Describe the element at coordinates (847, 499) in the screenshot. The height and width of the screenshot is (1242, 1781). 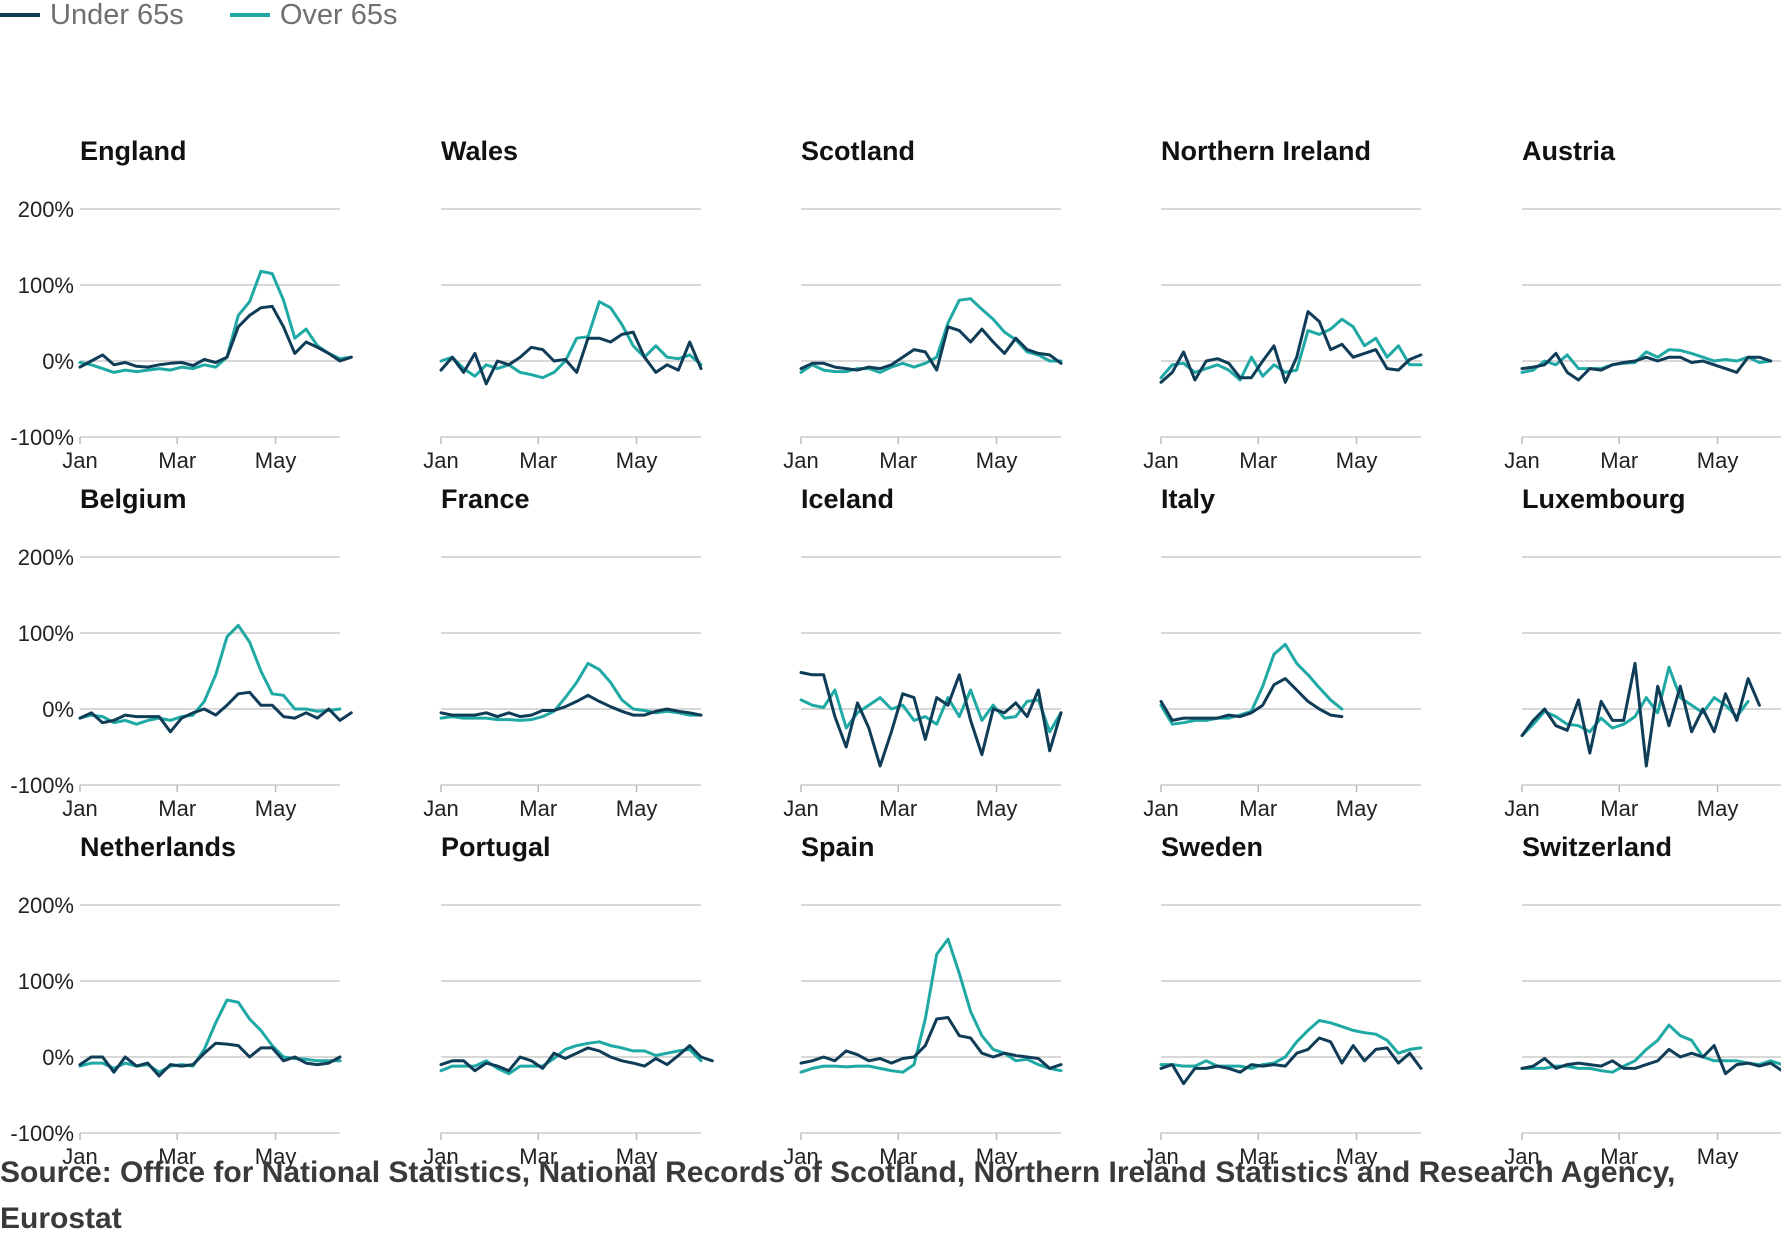
I see `panel-title: Iceland` at that location.